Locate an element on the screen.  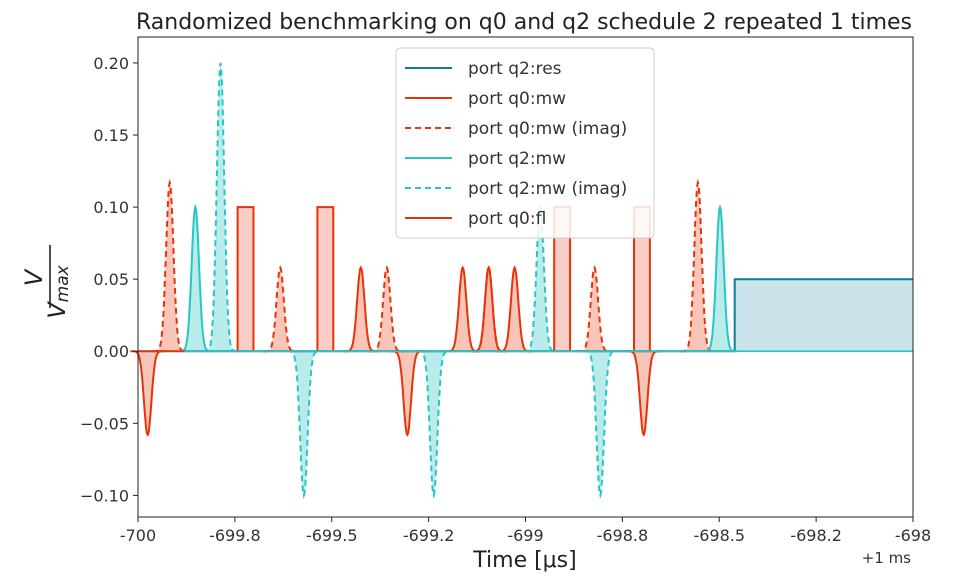
y-axis-title: V Vmax is located at coordinates (46, 282).